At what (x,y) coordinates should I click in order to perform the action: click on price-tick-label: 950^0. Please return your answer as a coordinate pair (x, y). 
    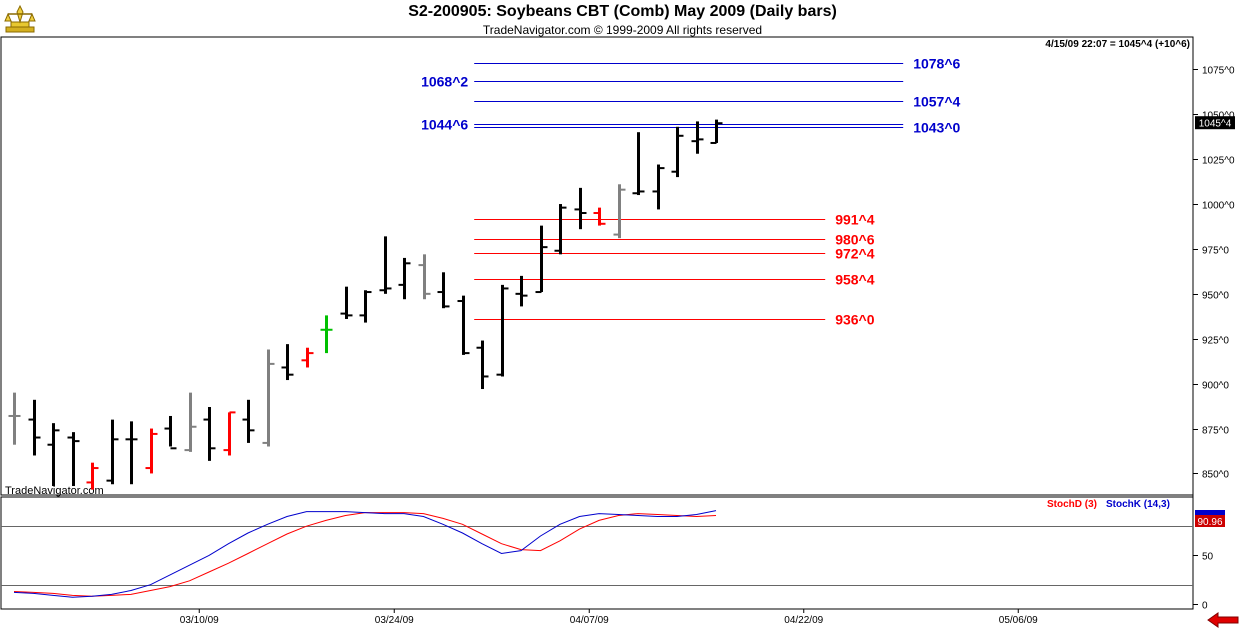
    Looking at the image, I should click on (1215, 296).